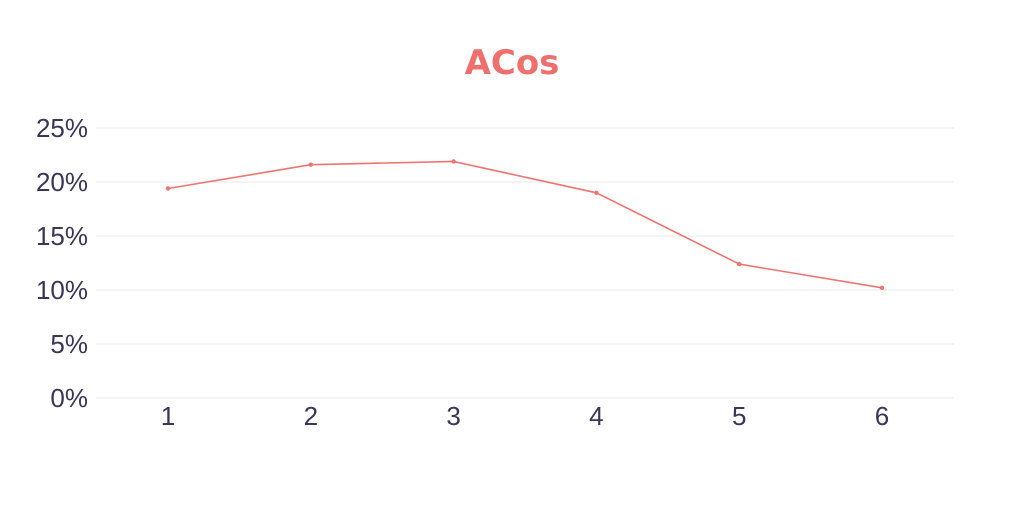  I want to click on x-tick-label: 6, so click(882, 416).